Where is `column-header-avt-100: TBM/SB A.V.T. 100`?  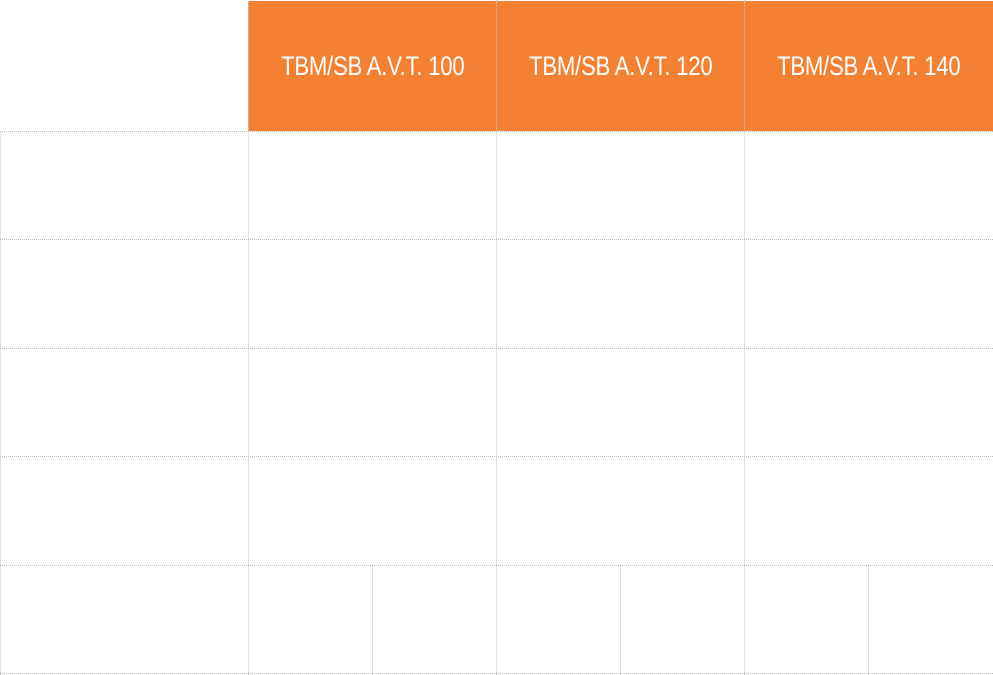
column-header-avt-100: TBM/SB A.V.T. 100 is located at coordinates (372, 66).